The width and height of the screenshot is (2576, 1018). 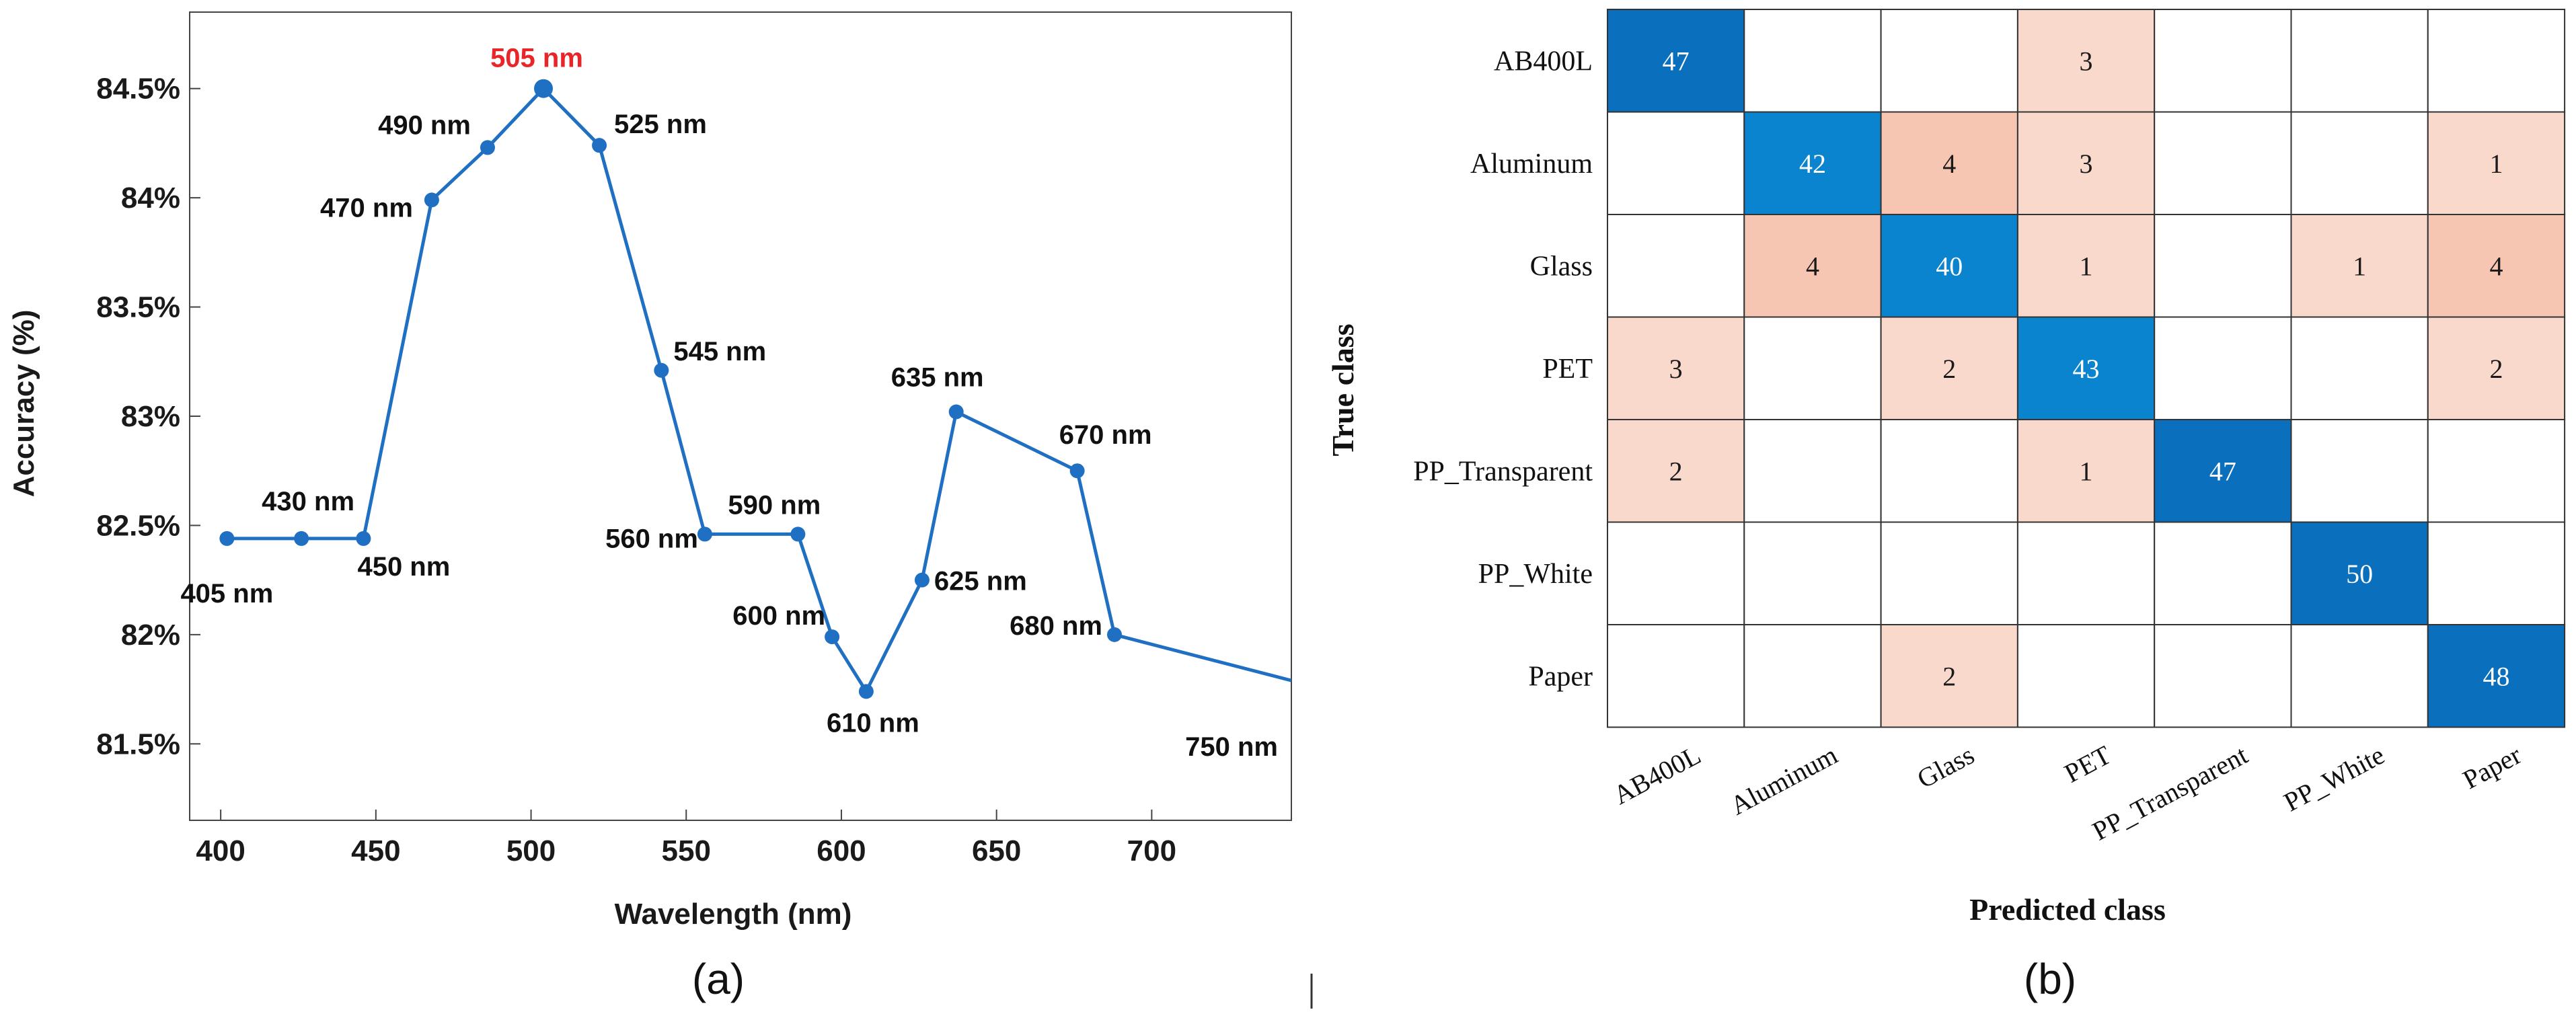 What do you see at coordinates (1949, 266) in the screenshot?
I see `cell-value: 40` at bounding box center [1949, 266].